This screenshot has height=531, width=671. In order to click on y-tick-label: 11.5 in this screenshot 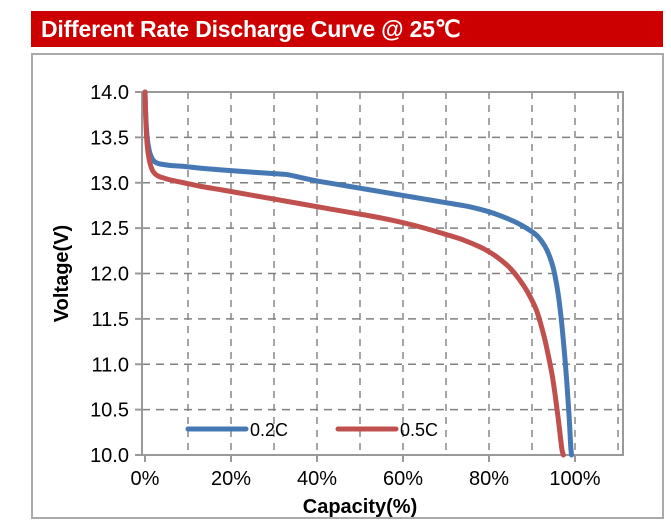, I will do `click(110, 320)`.